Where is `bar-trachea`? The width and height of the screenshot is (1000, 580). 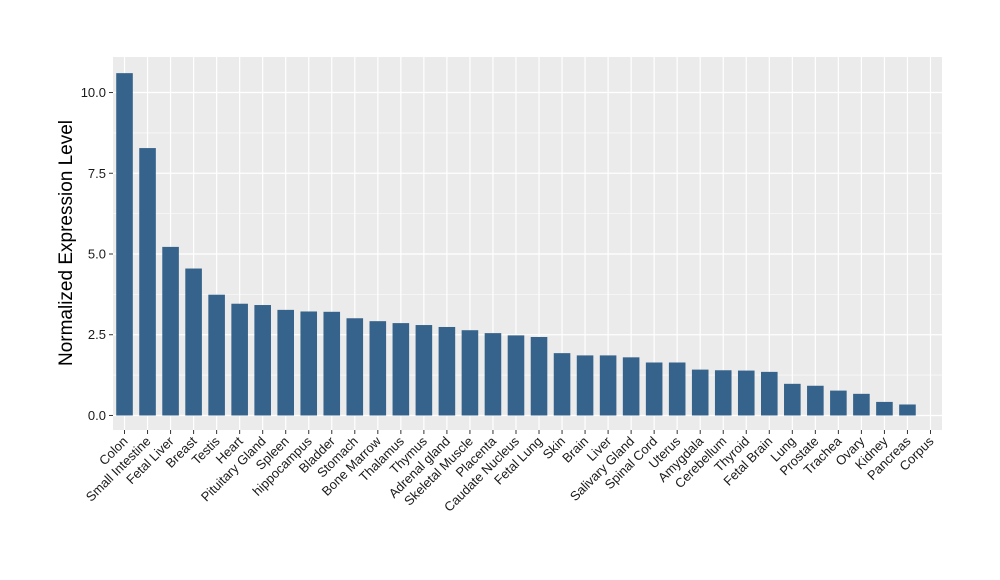 bar-trachea is located at coordinates (838, 403).